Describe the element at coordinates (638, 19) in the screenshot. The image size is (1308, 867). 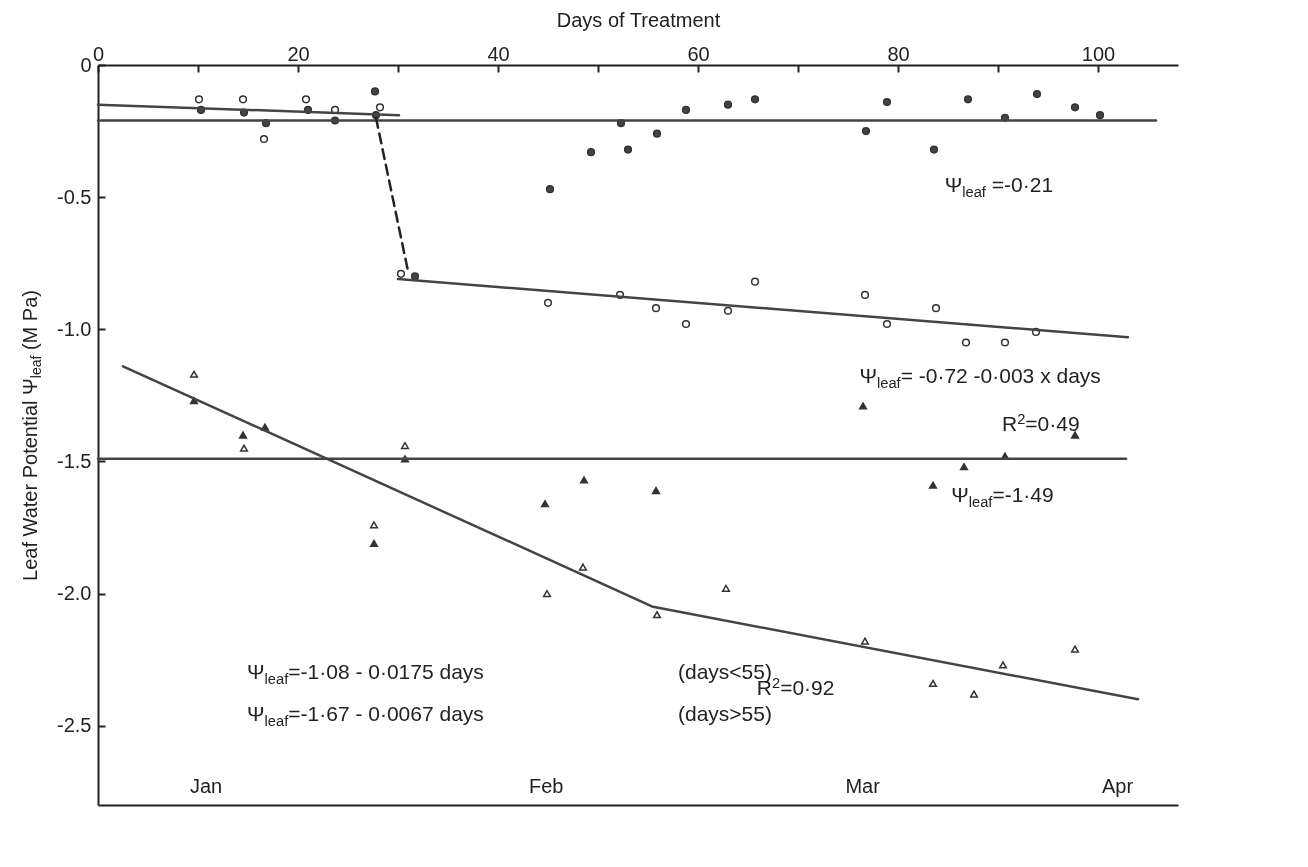
I see `x-axis-title: Days of Treatment` at that location.